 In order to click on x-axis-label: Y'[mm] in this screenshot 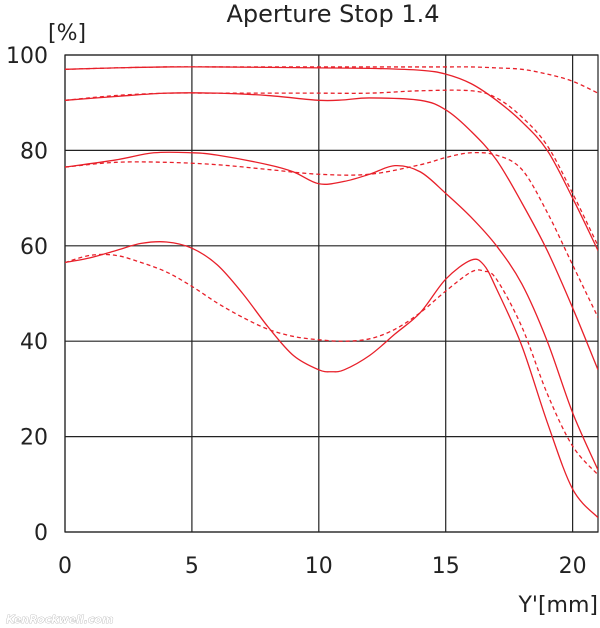, I will do `click(557, 605)`.